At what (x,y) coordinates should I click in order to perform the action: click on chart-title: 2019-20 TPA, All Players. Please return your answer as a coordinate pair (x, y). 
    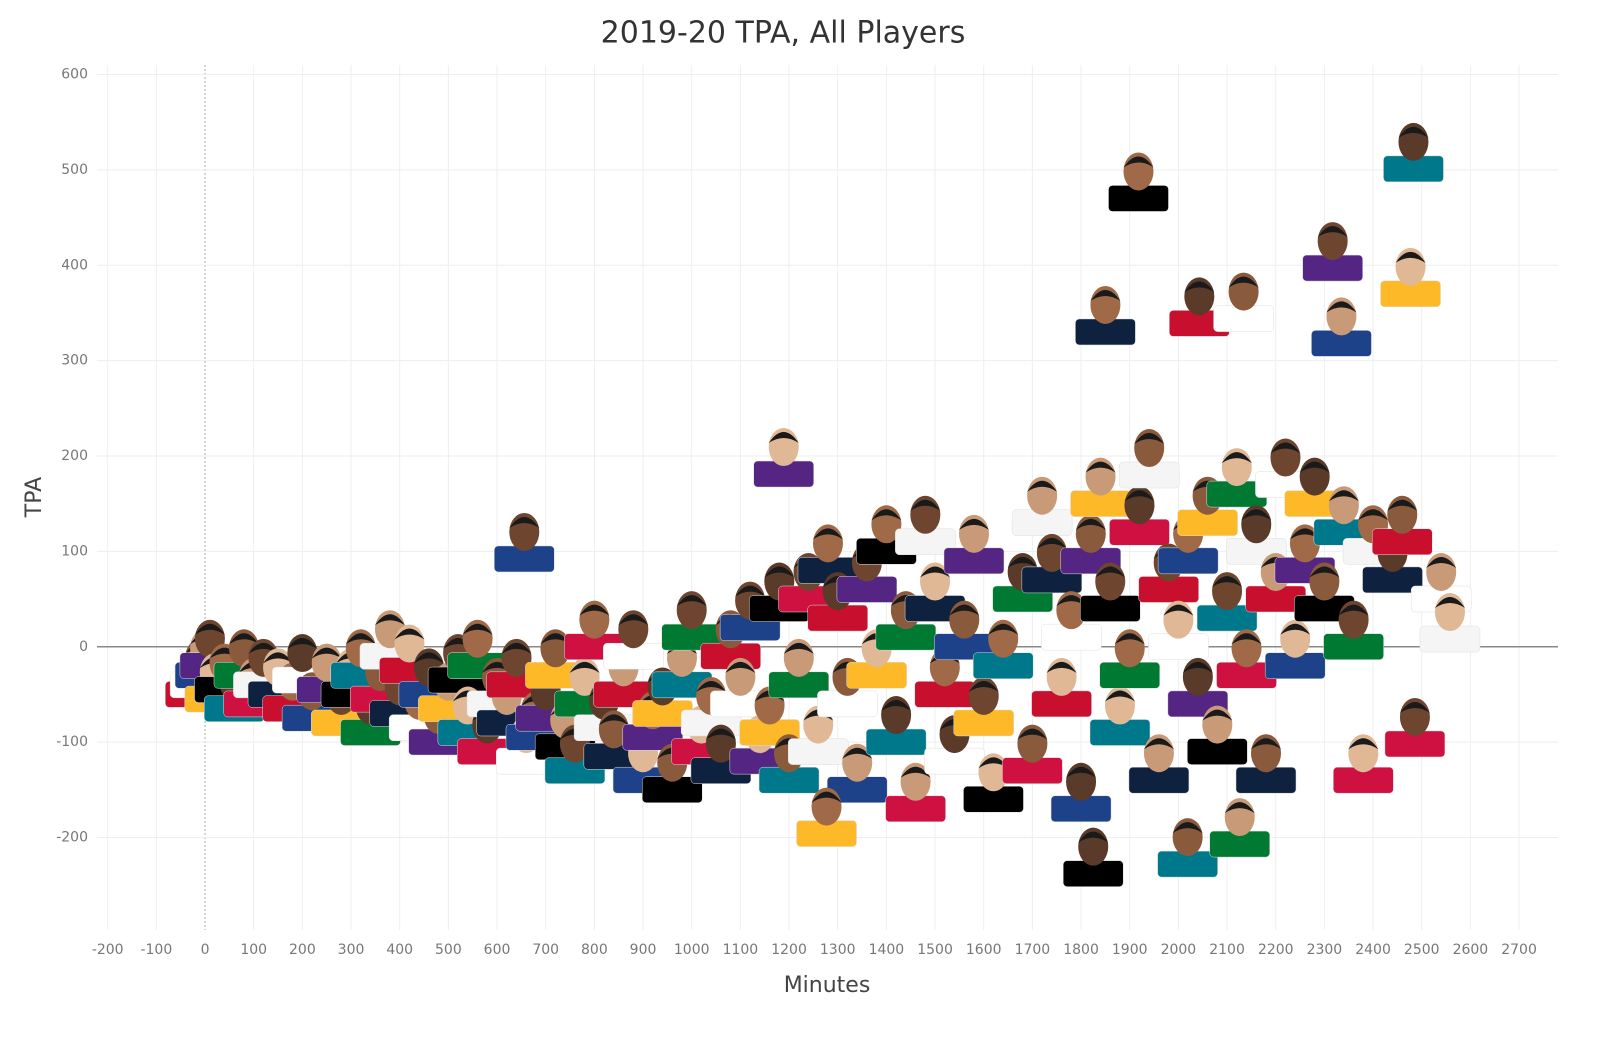
    Looking at the image, I should click on (783, 33).